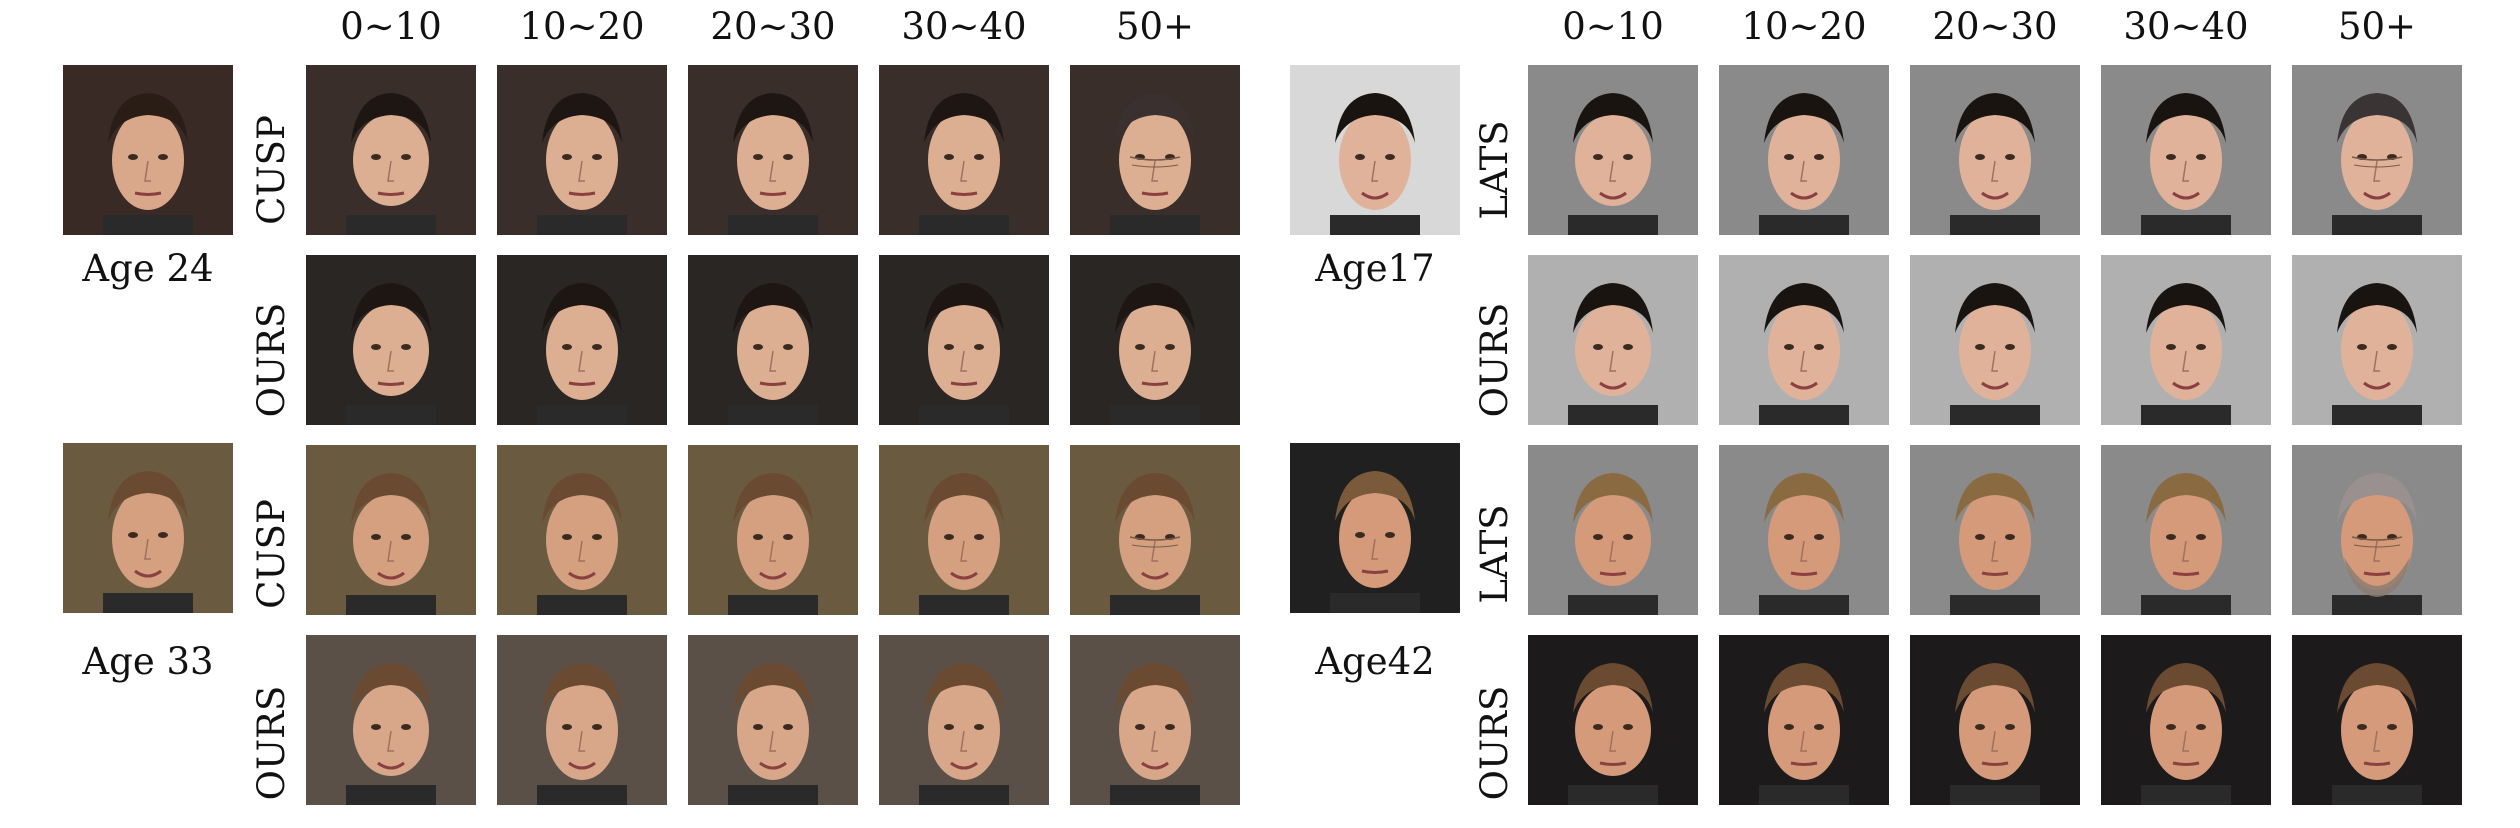 The width and height of the screenshot is (2520, 828). Describe the element at coordinates (1995, 340) in the screenshot. I see `ours-output-subject3-col2` at that location.